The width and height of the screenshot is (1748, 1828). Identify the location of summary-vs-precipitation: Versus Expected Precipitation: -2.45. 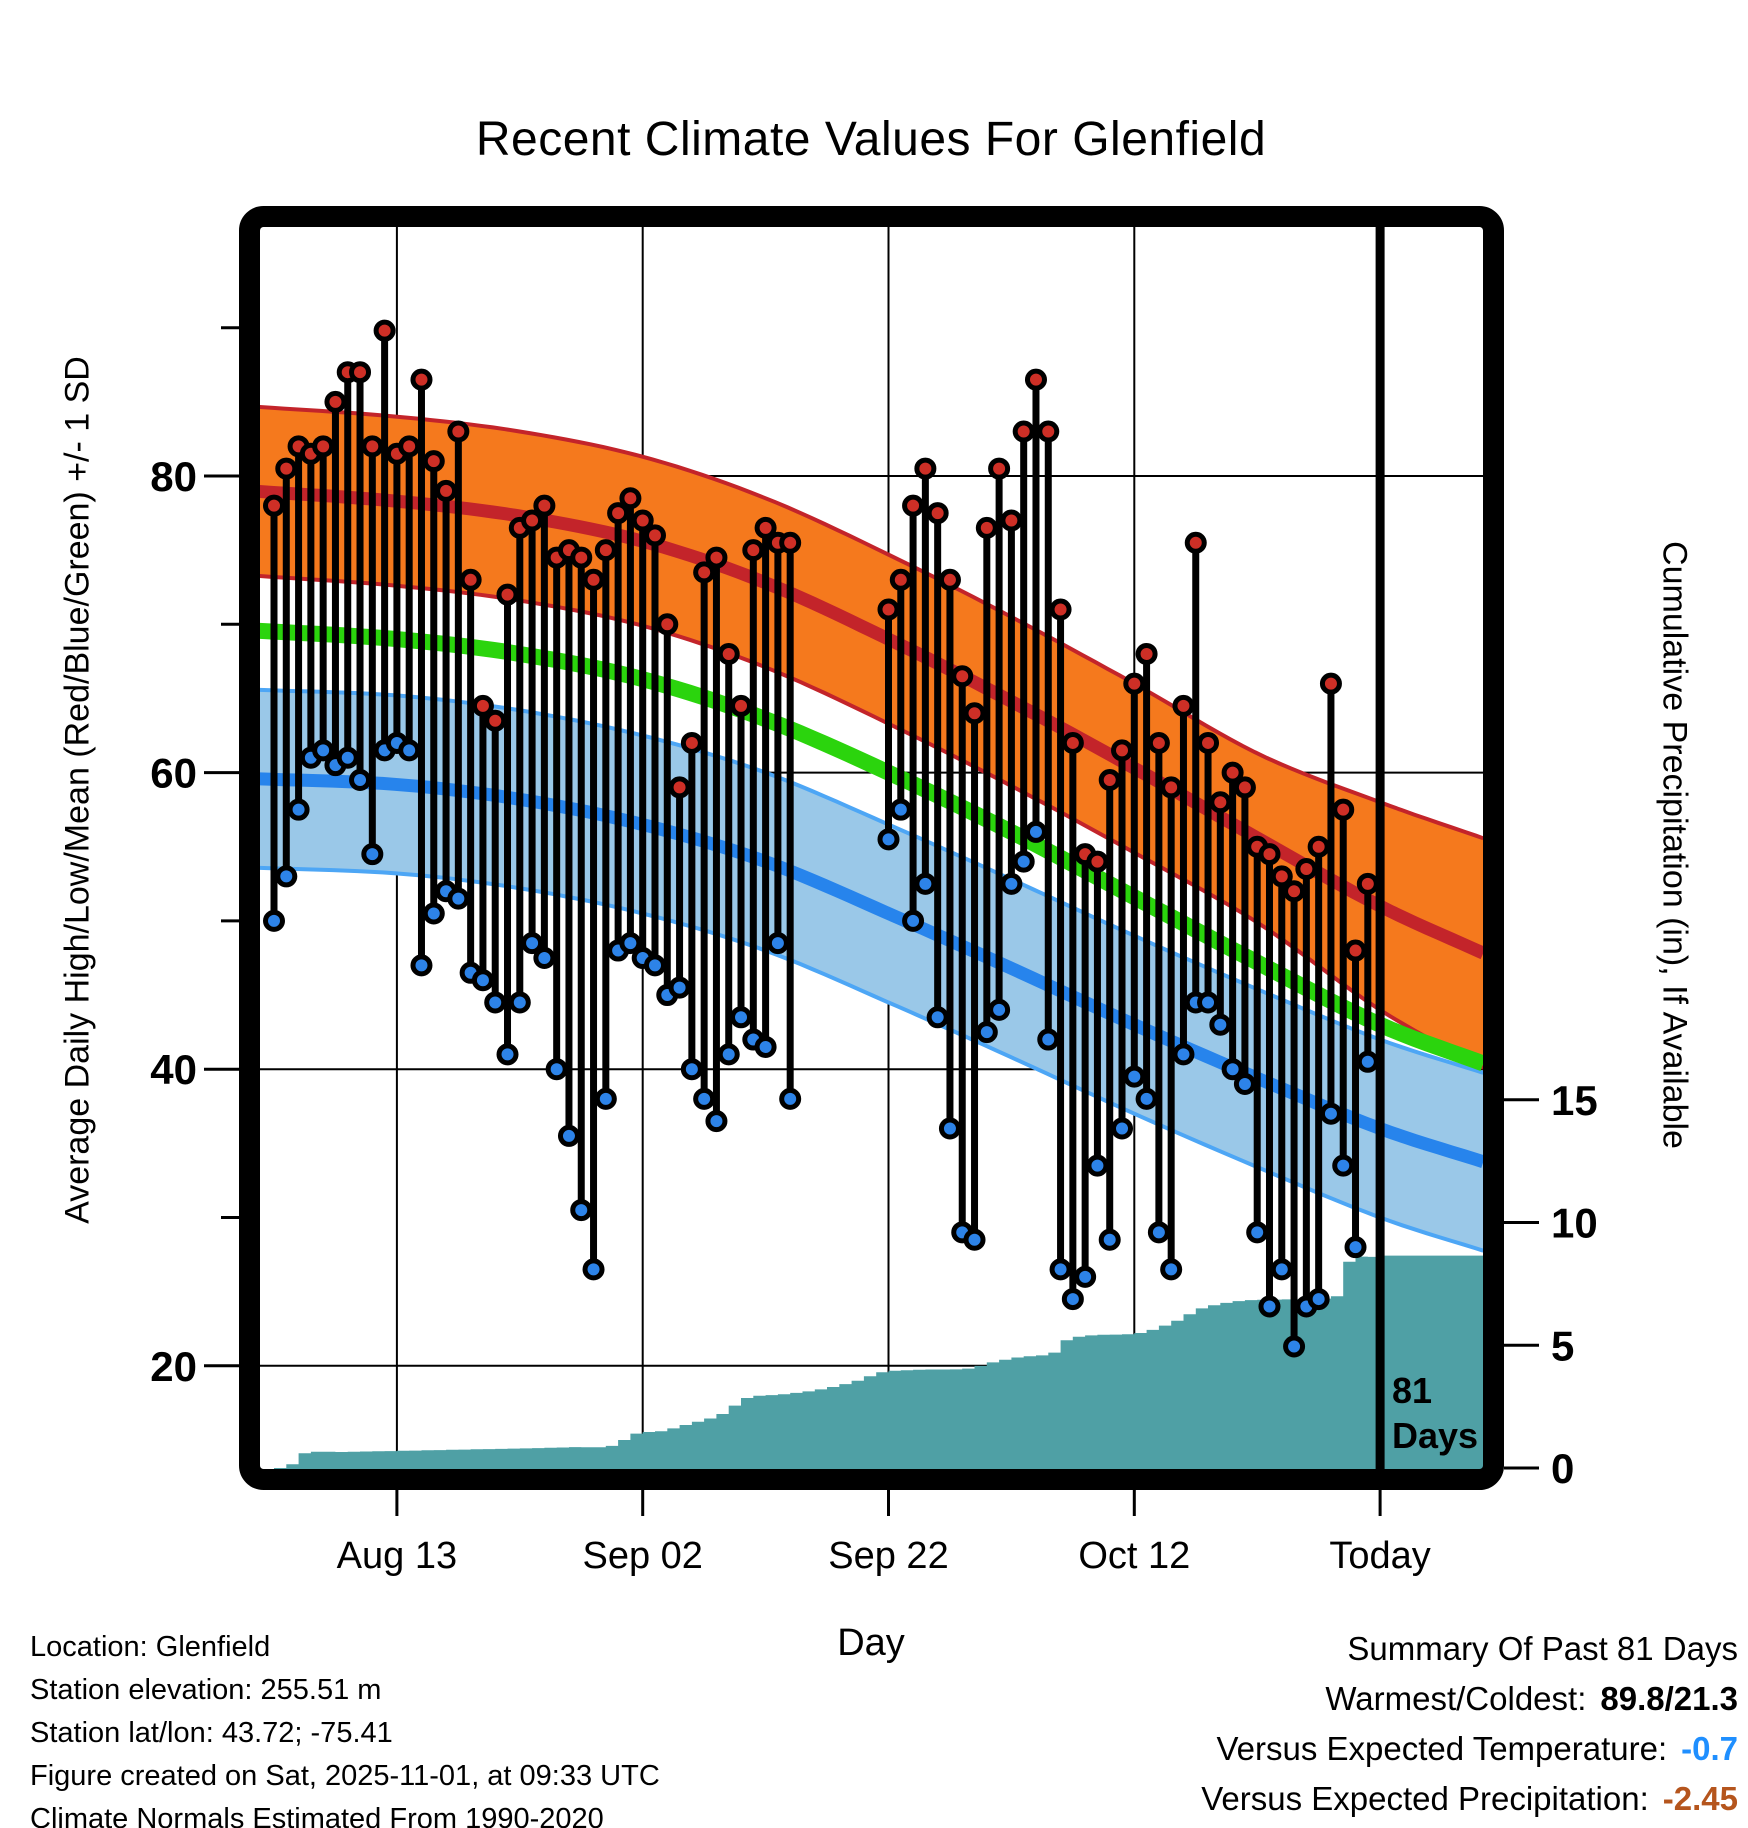
(1469, 1798).